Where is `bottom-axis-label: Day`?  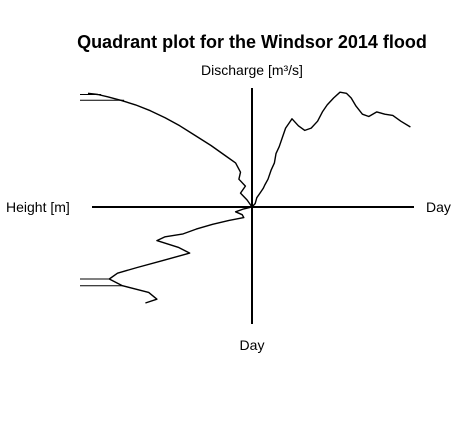 bottom-axis-label: Day is located at coordinates (252, 345).